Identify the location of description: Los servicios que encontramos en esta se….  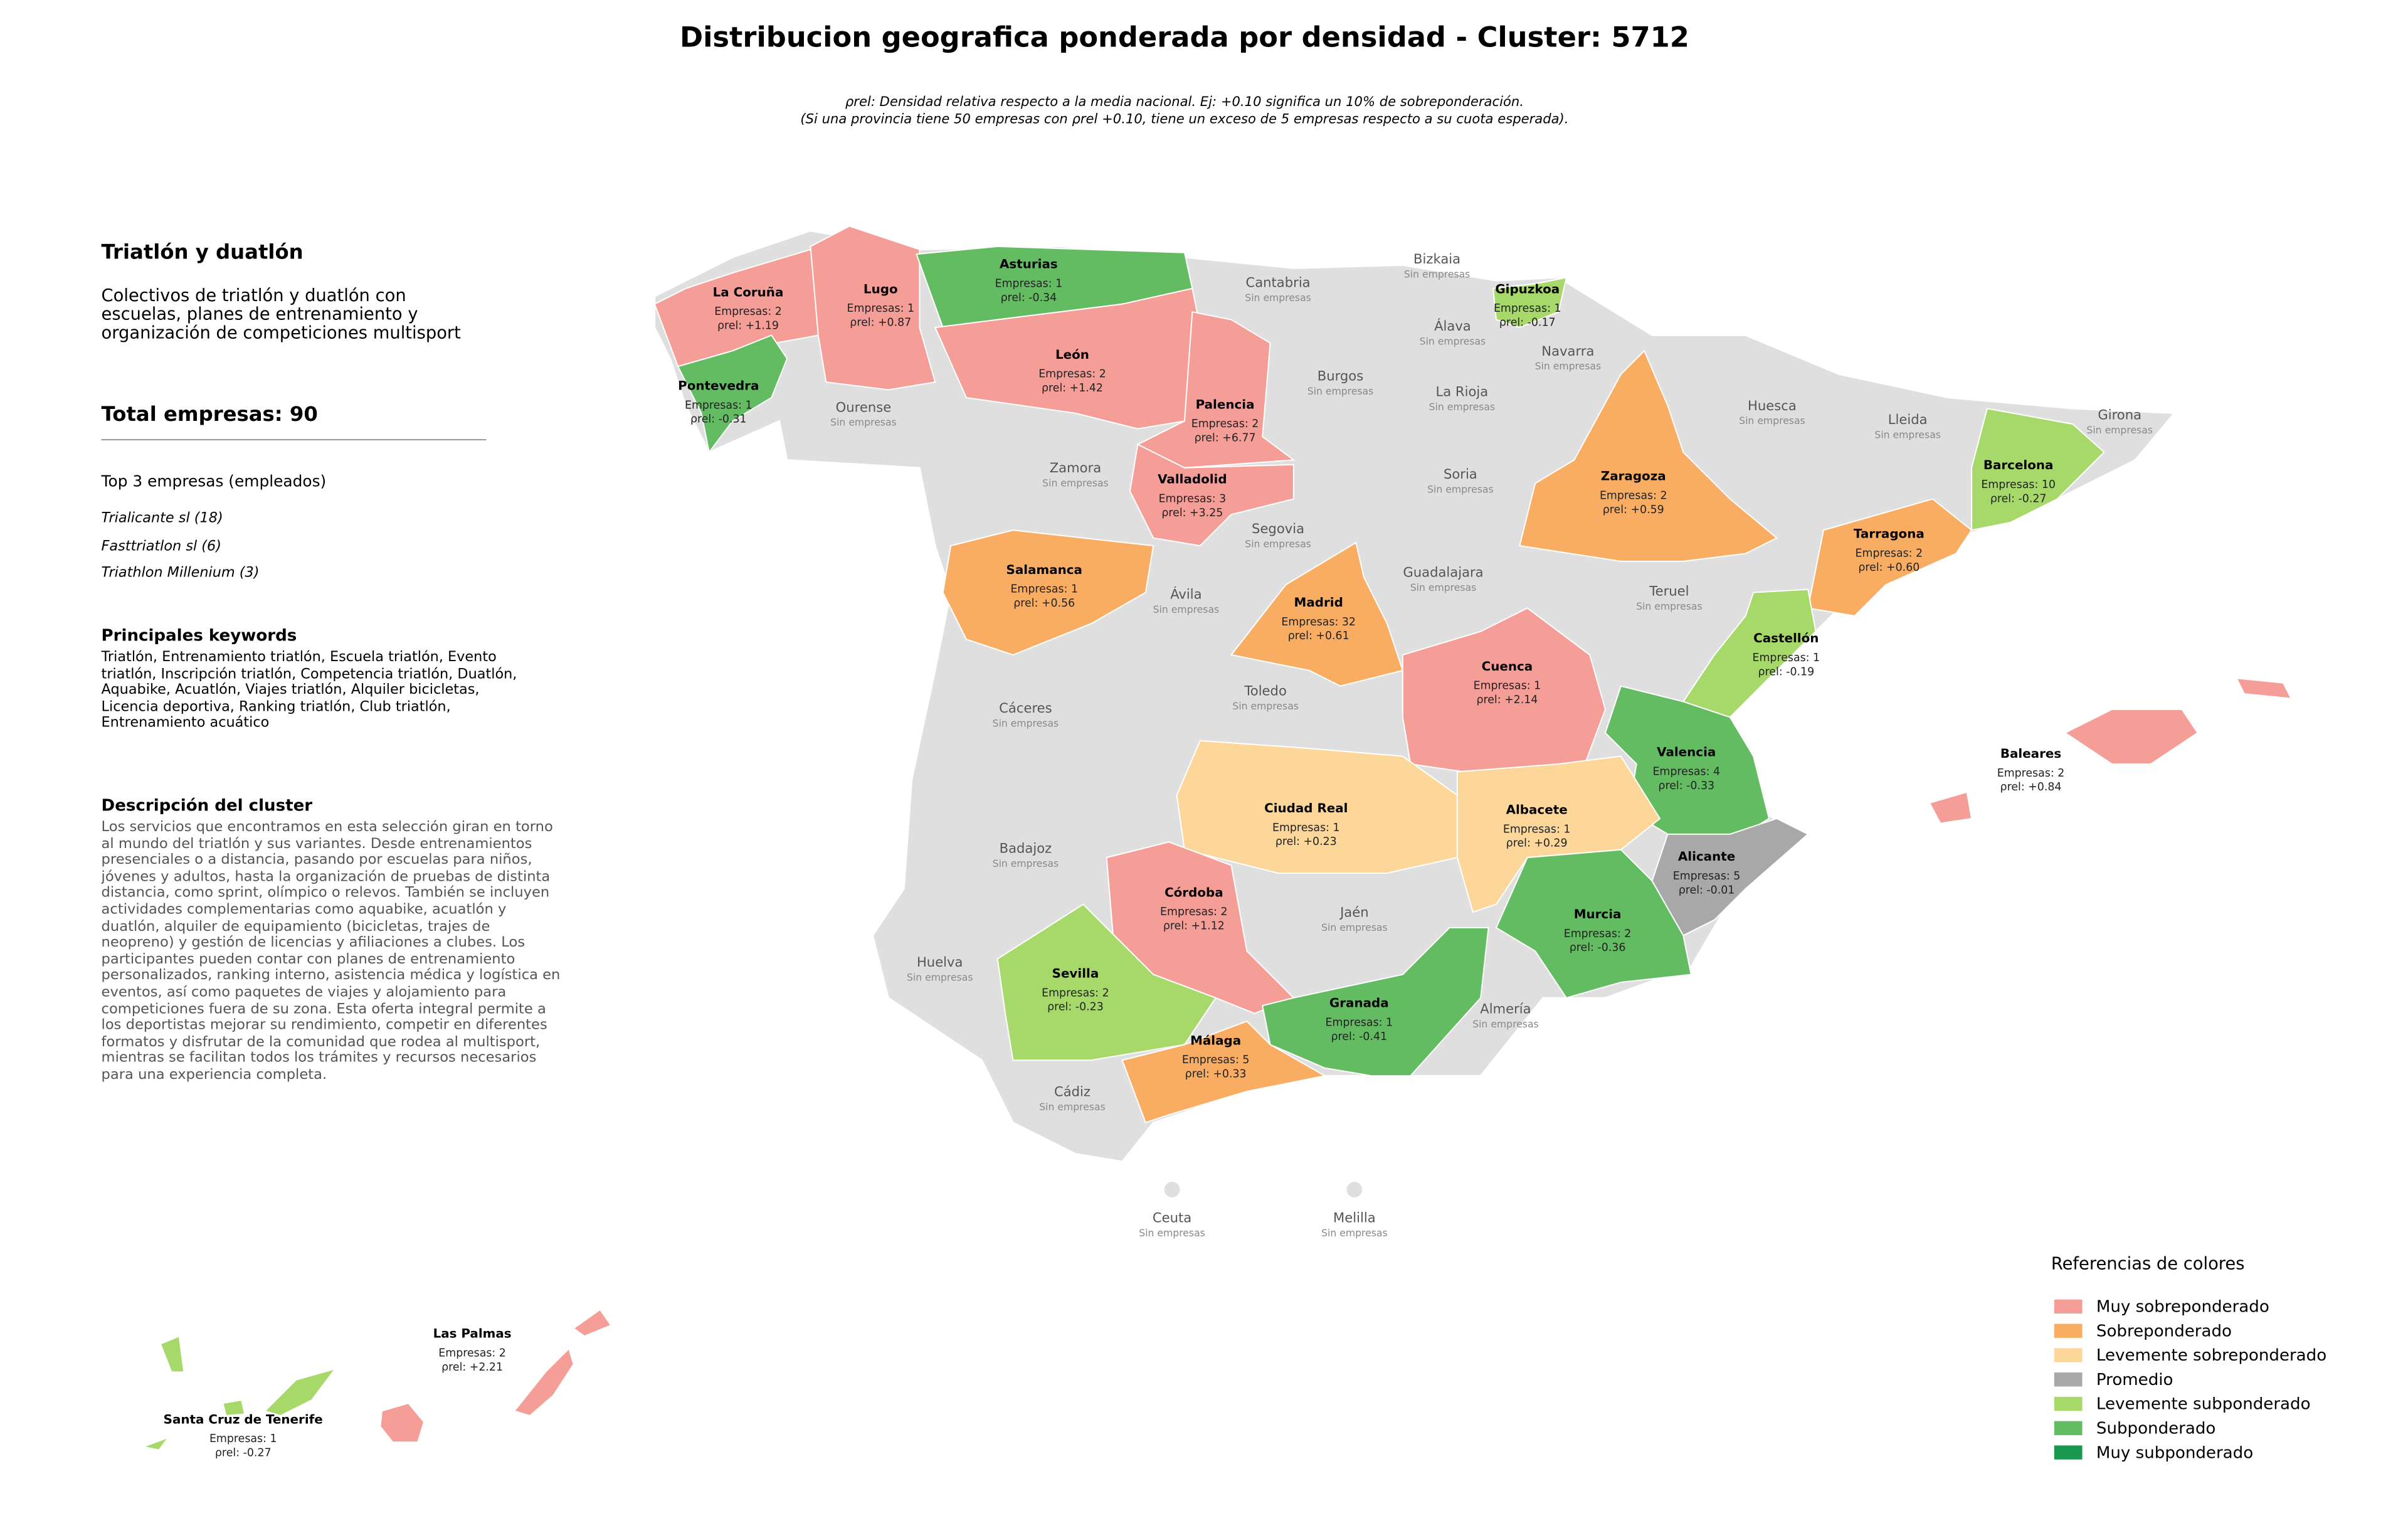
(331, 952).